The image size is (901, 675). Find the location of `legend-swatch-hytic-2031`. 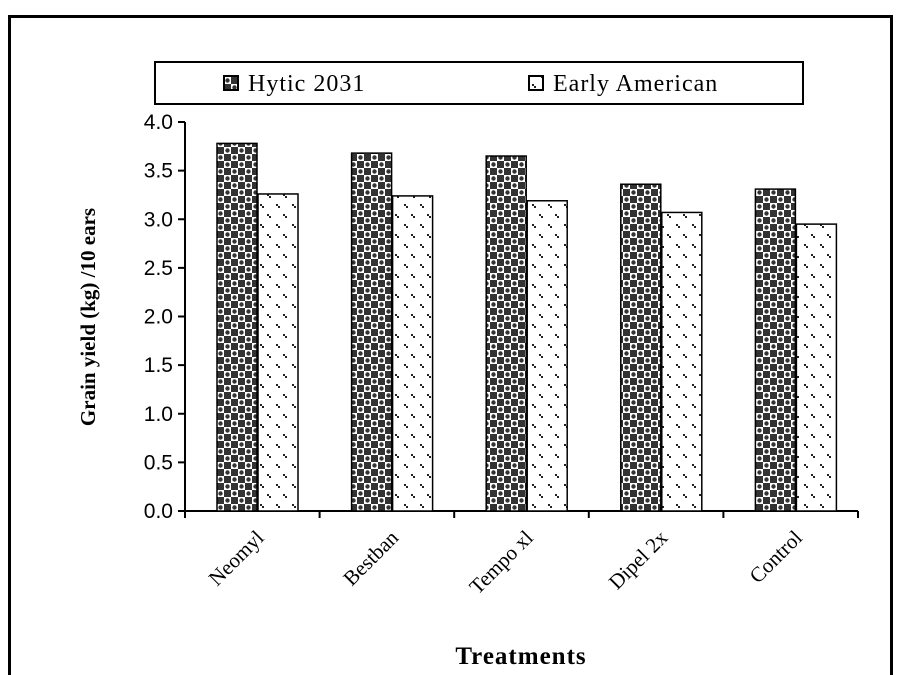

legend-swatch-hytic-2031 is located at coordinates (231, 83).